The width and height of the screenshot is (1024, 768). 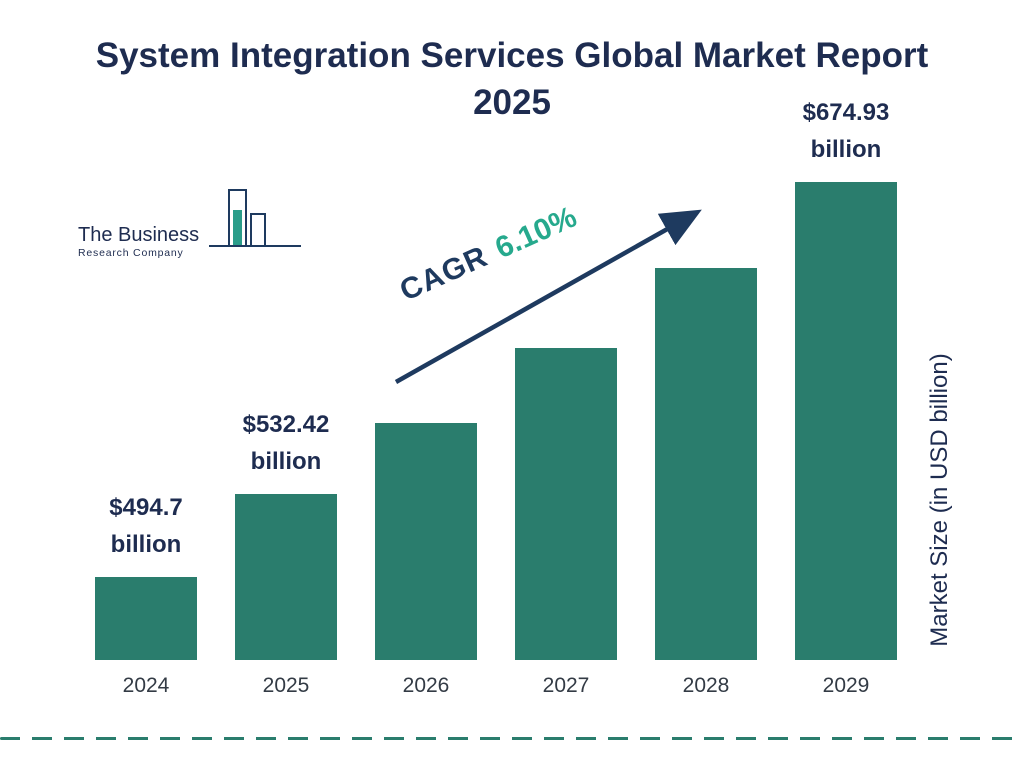 I want to click on bar-slot-2028: 2028, so click(x=706, y=482).